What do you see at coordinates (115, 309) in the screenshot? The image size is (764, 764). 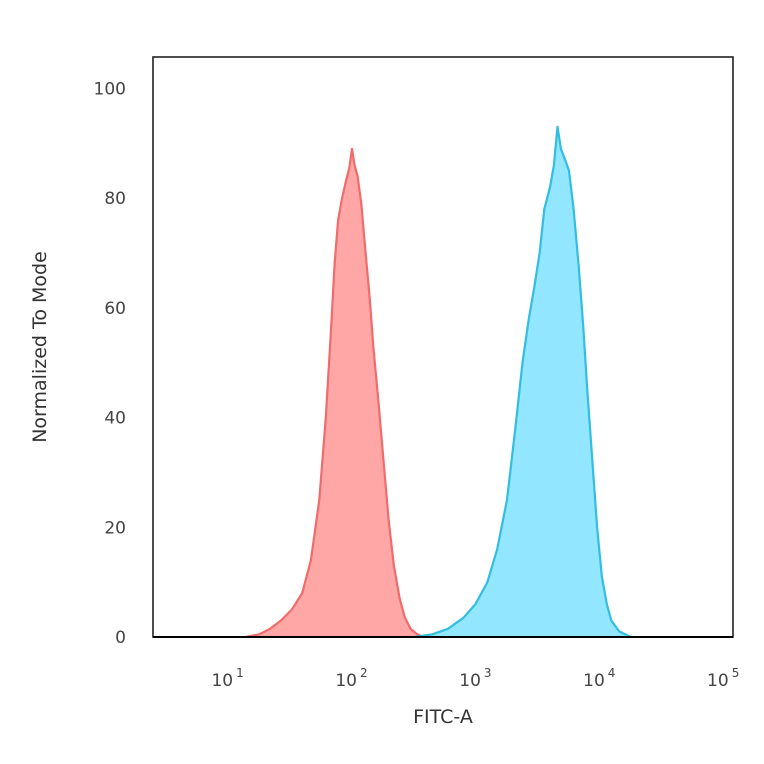 I see `y-tick-label: 60` at bounding box center [115, 309].